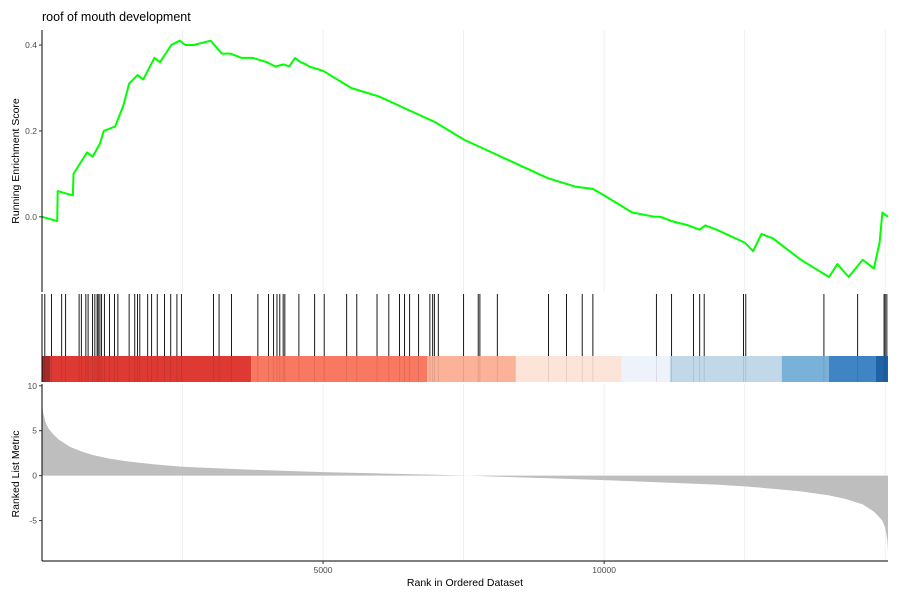  Describe the element at coordinates (34, 431) in the screenshot. I see `y-tick-label-metric: 5` at that location.